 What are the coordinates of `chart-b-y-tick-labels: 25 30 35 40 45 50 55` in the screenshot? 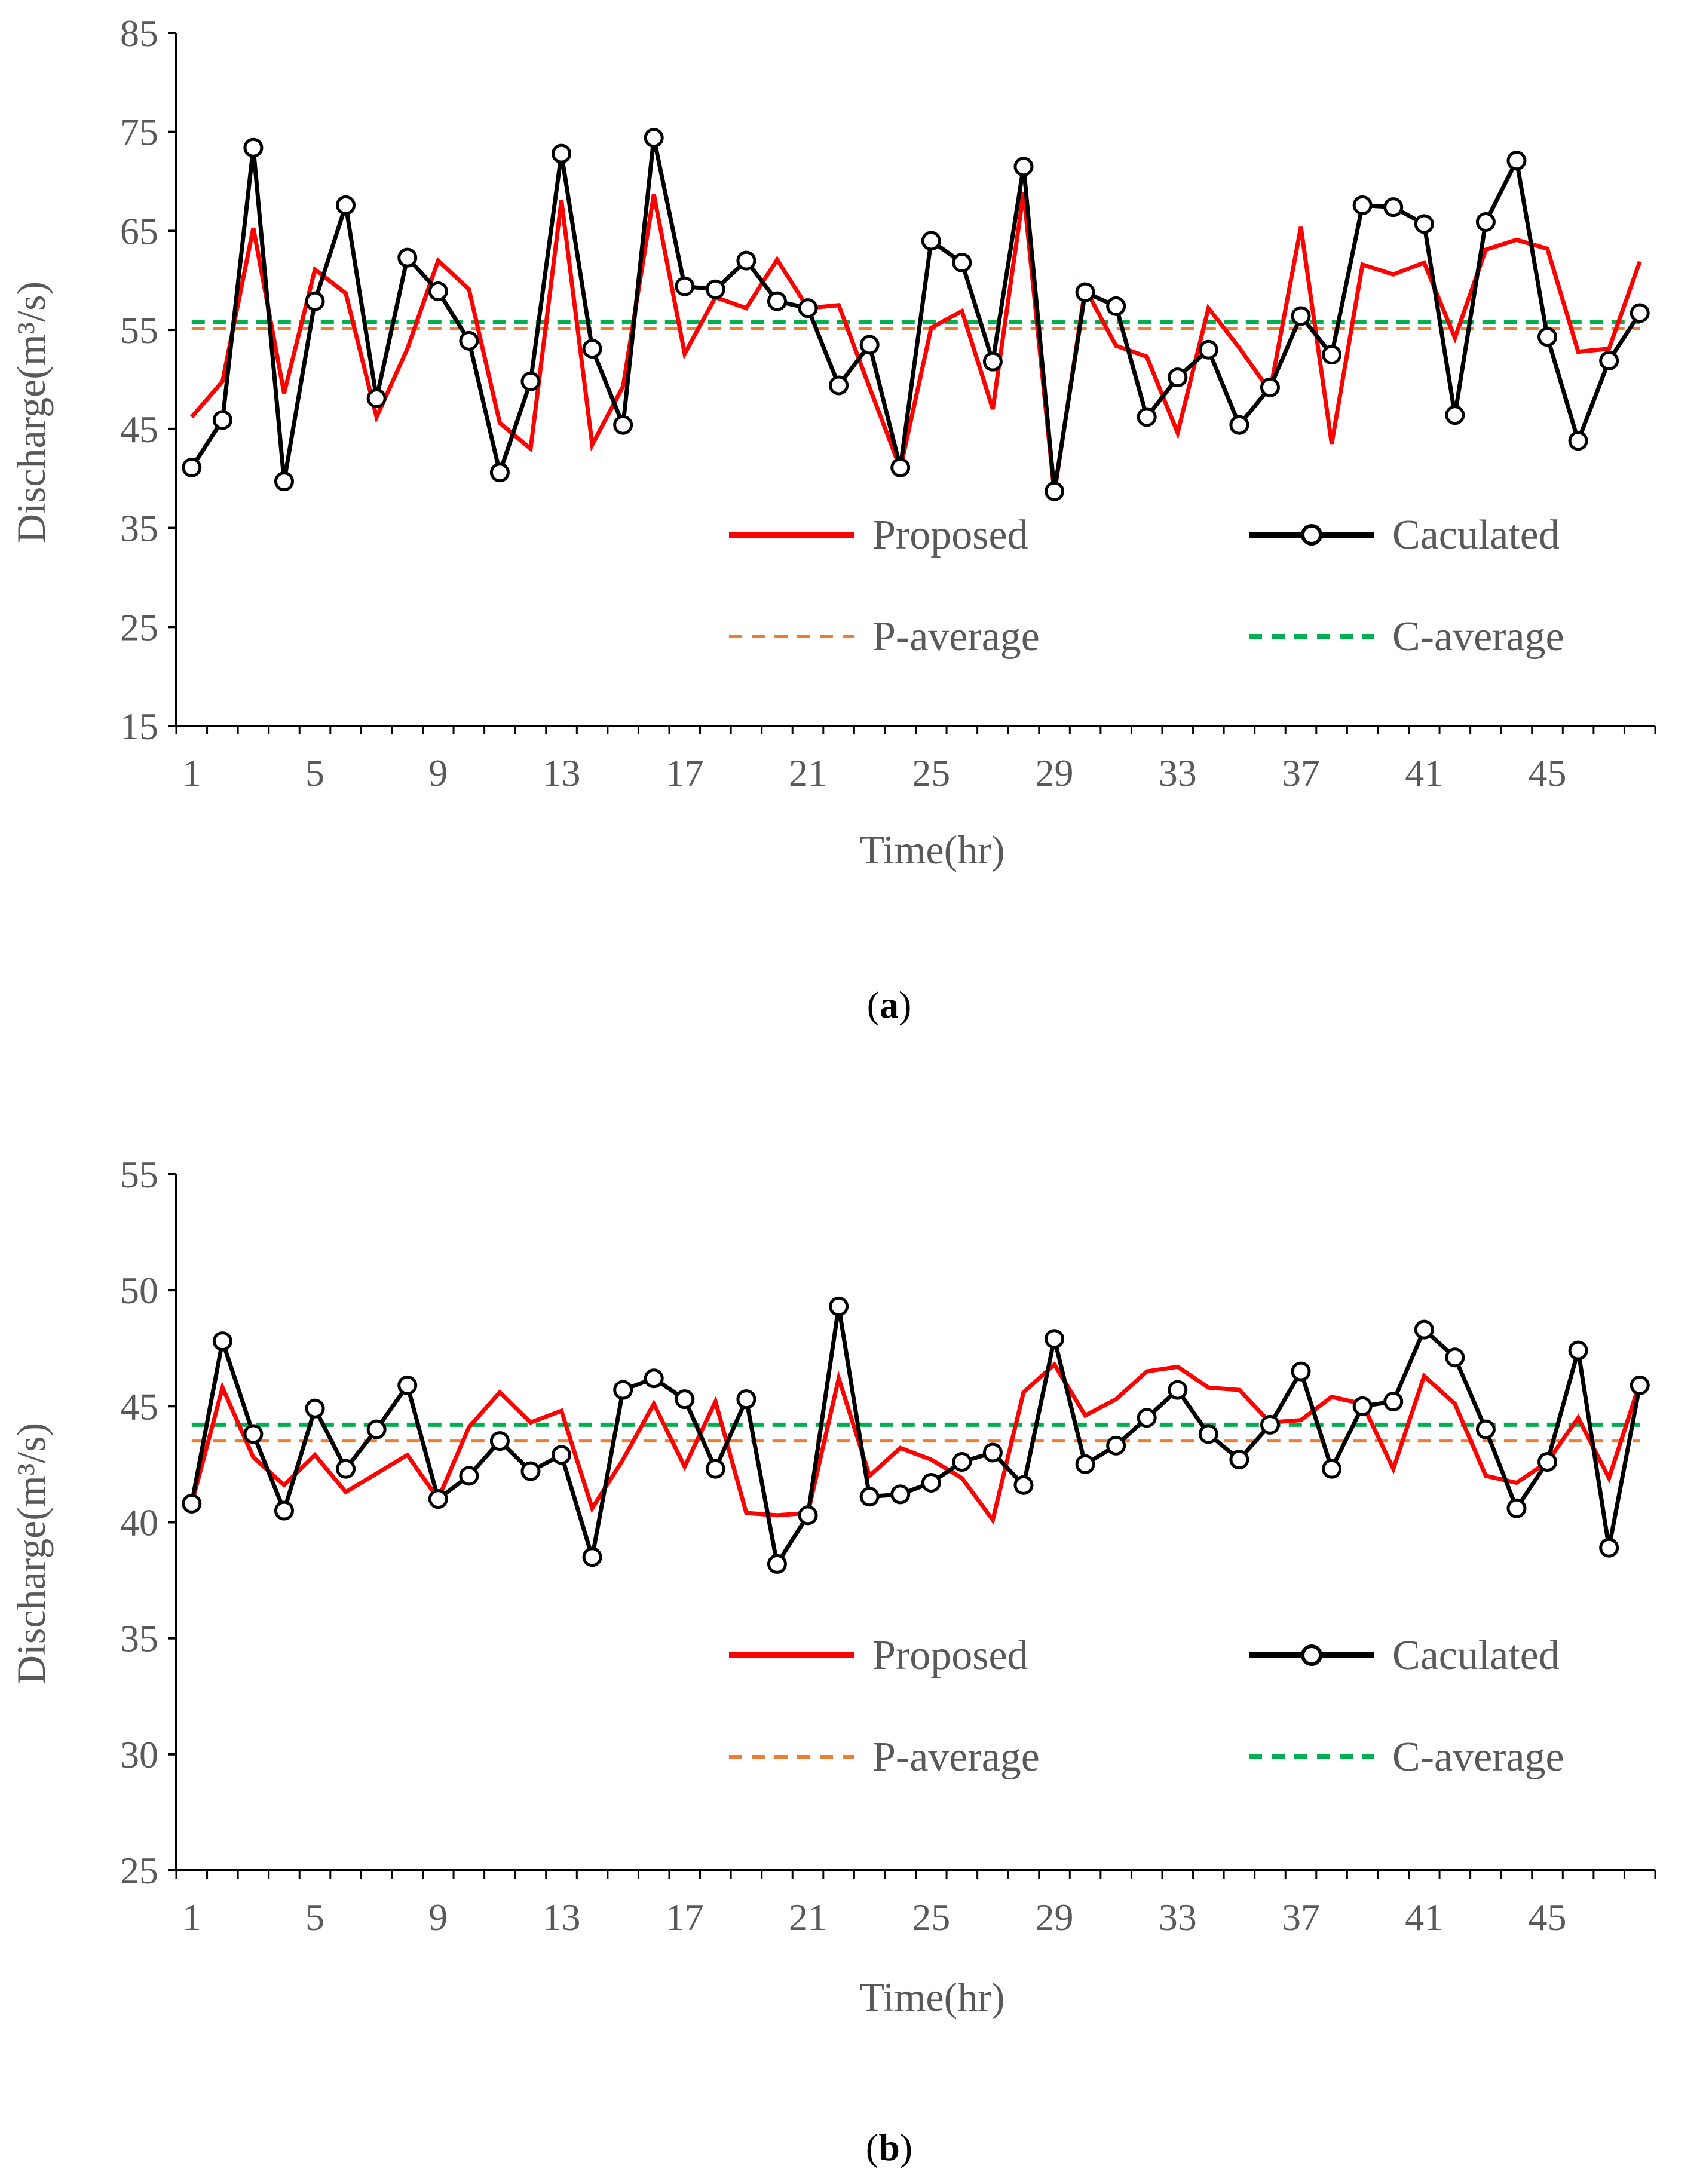 It's located at (139, 1522).